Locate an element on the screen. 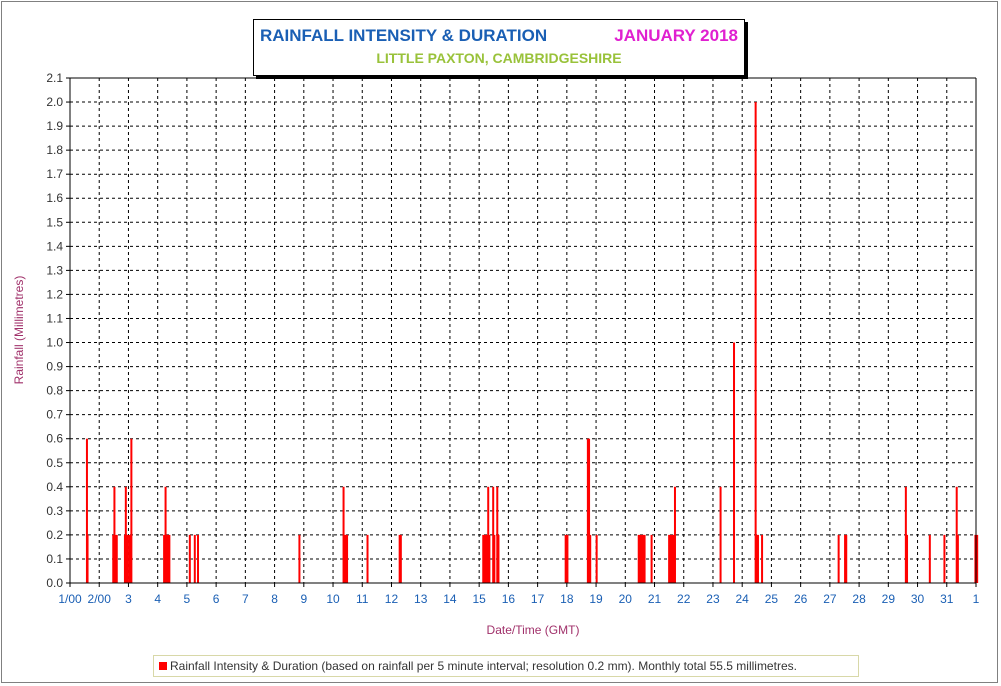 The image size is (1001, 686). x-tick-label: 11 is located at coordinates (362, 599).